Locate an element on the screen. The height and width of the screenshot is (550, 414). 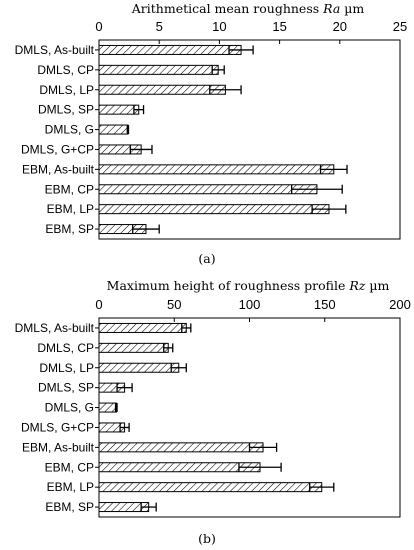
ra-tick-label: 25 is located at coordinates (400, 26).